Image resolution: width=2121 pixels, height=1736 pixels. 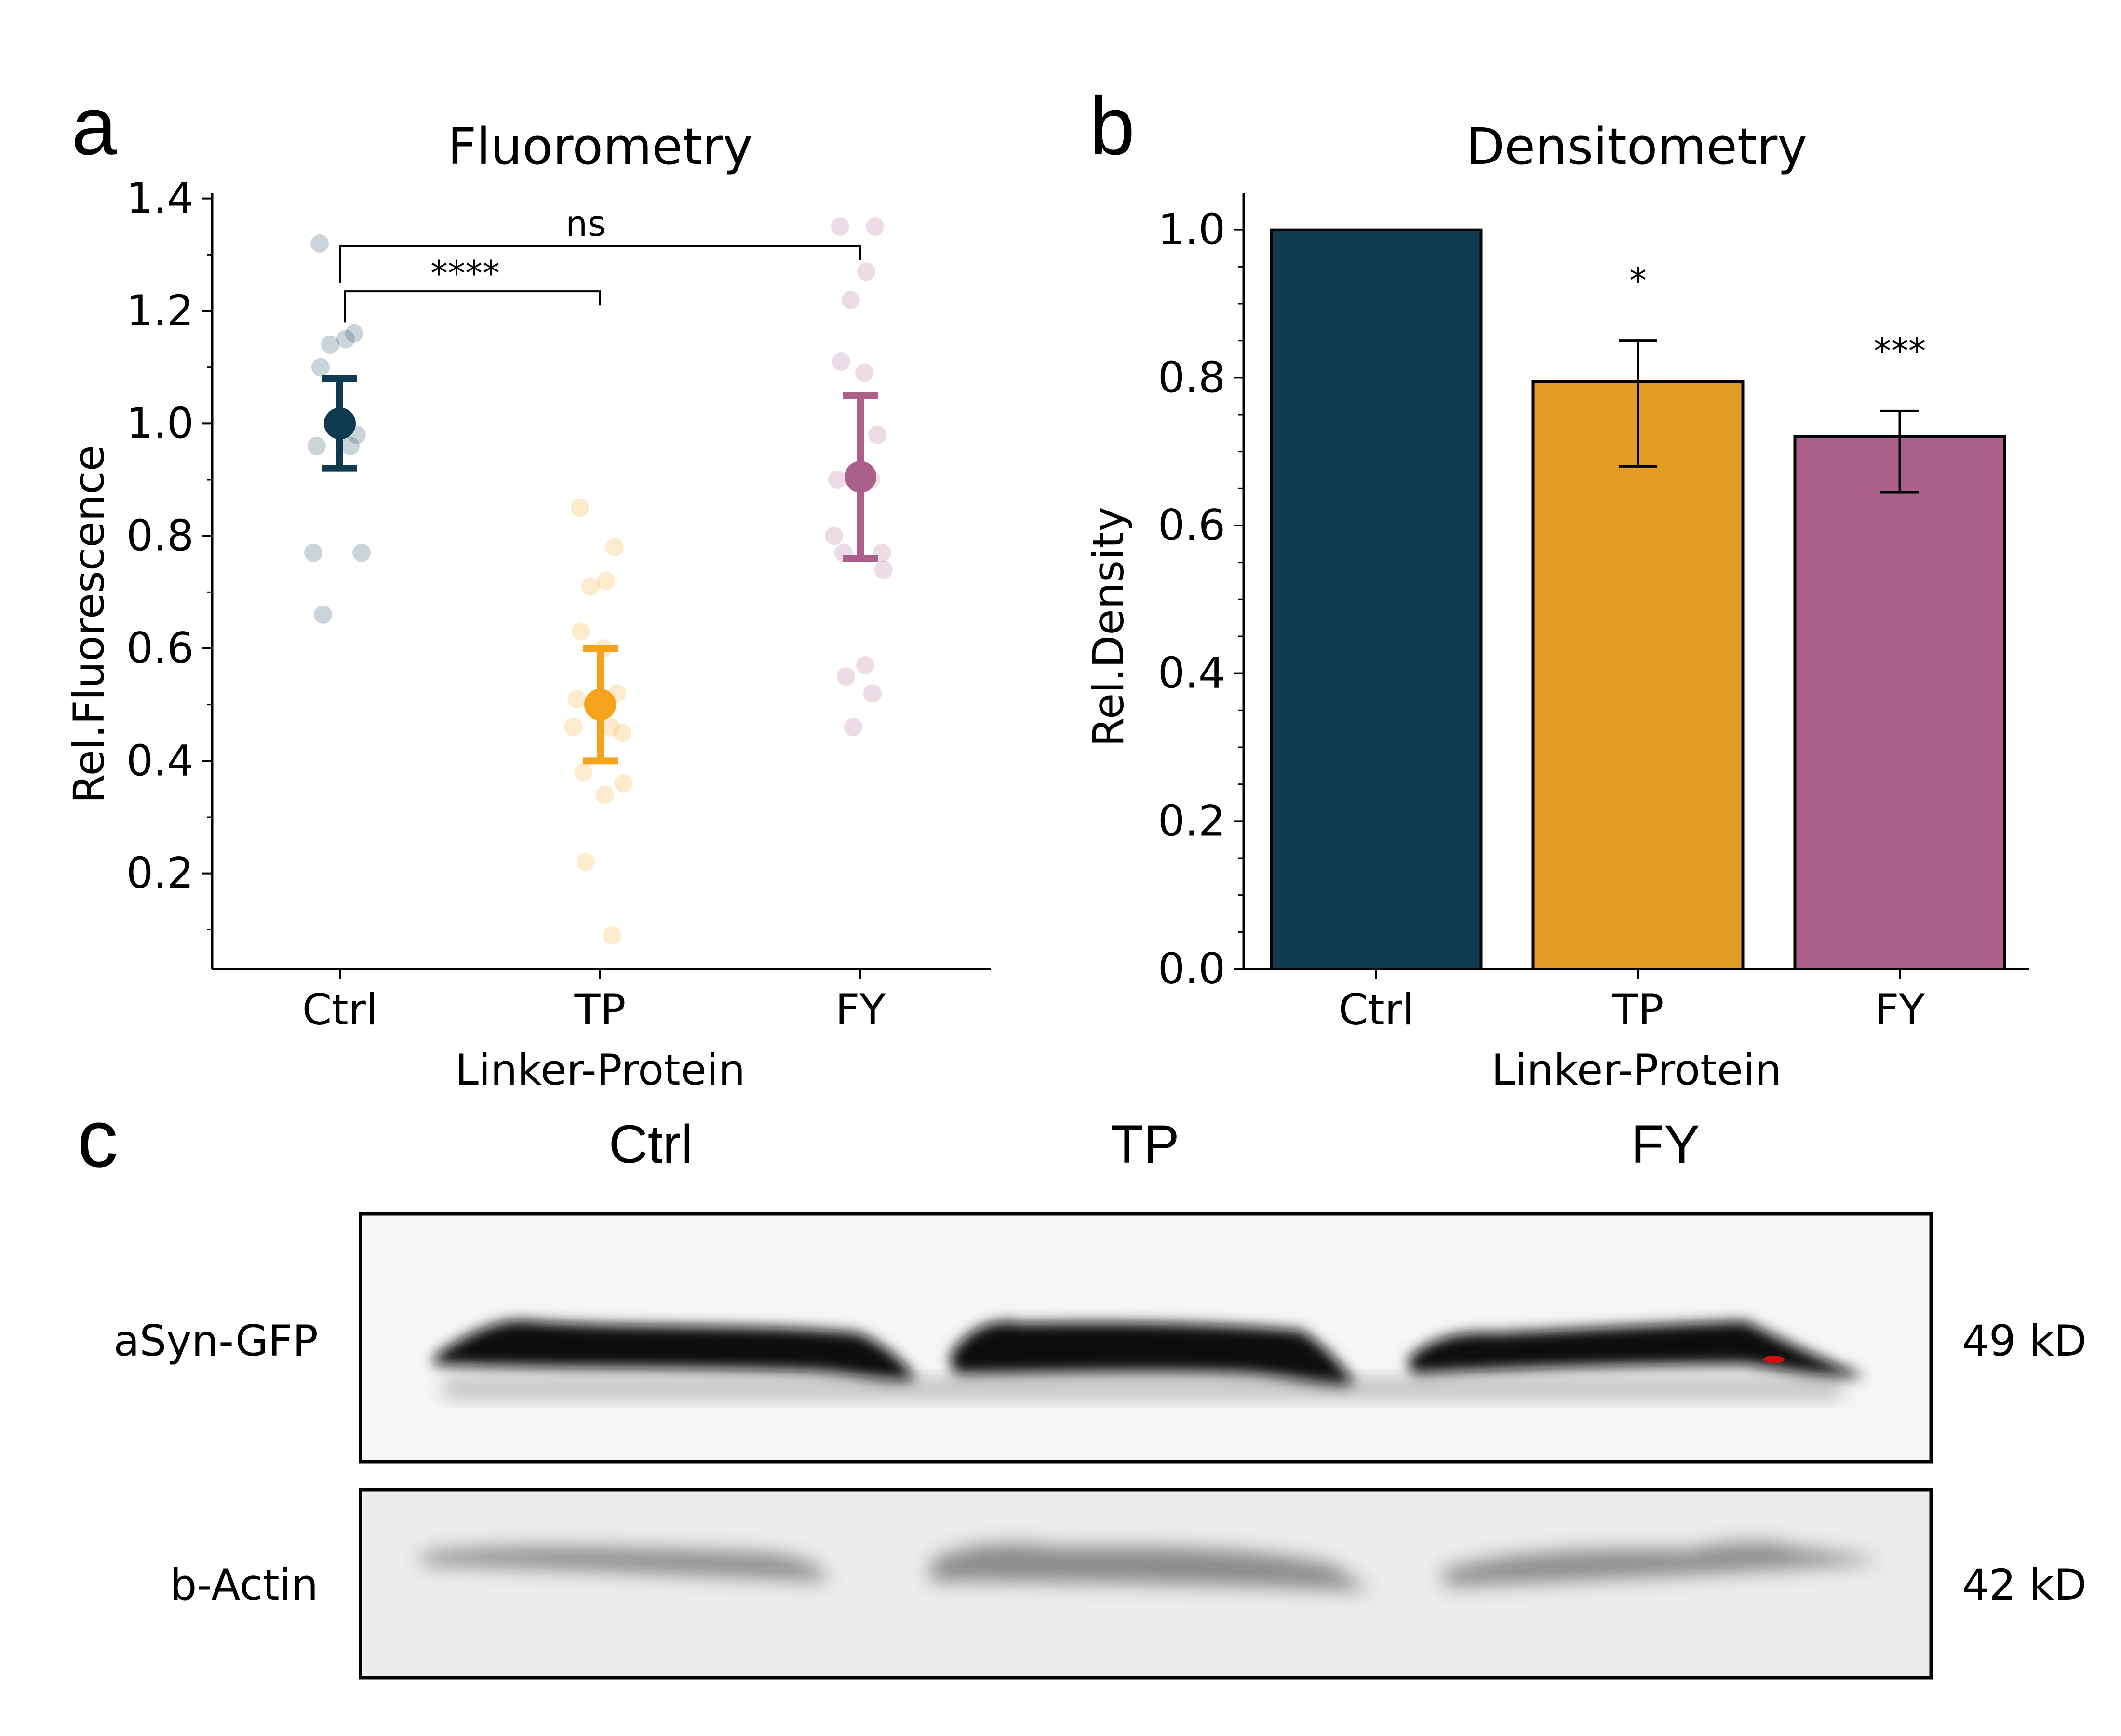 What do you see at coordinates (465, 274) in the screenshot?
I see `significance-label-ctrl-tp: ****` at bounding box center [465, 274].